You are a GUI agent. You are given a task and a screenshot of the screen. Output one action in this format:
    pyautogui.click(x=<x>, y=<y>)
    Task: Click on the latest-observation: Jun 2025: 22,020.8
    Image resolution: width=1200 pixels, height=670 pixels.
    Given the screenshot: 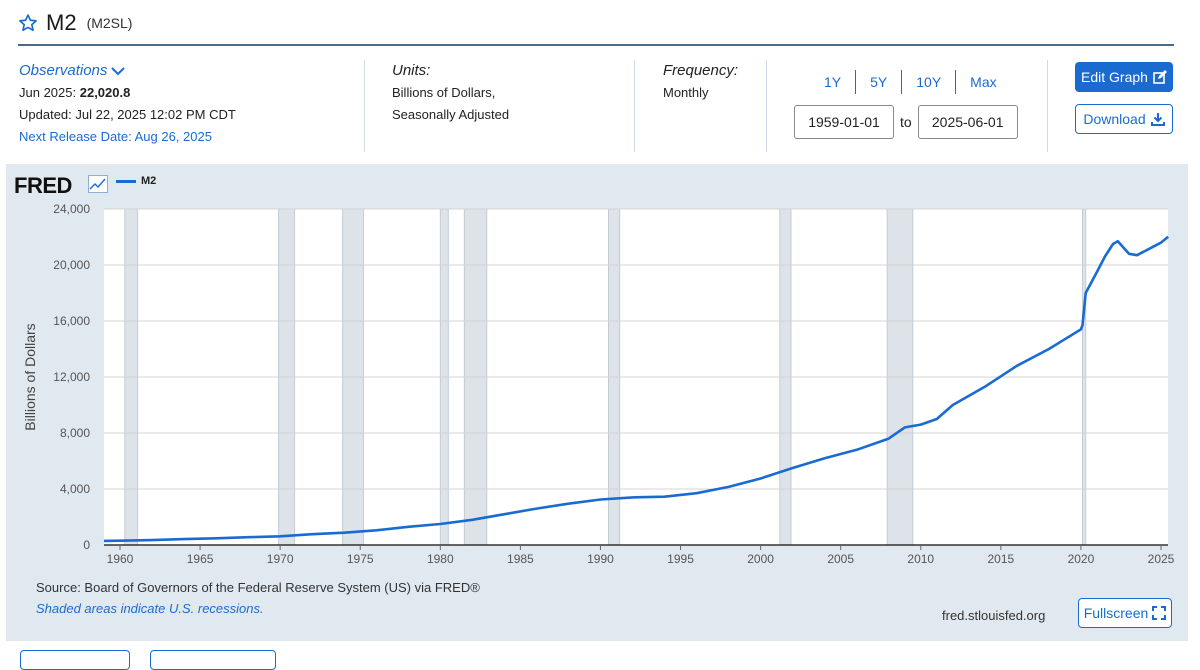 What is the action you would take?
    pyautogui.click(x=127, y=93)
    